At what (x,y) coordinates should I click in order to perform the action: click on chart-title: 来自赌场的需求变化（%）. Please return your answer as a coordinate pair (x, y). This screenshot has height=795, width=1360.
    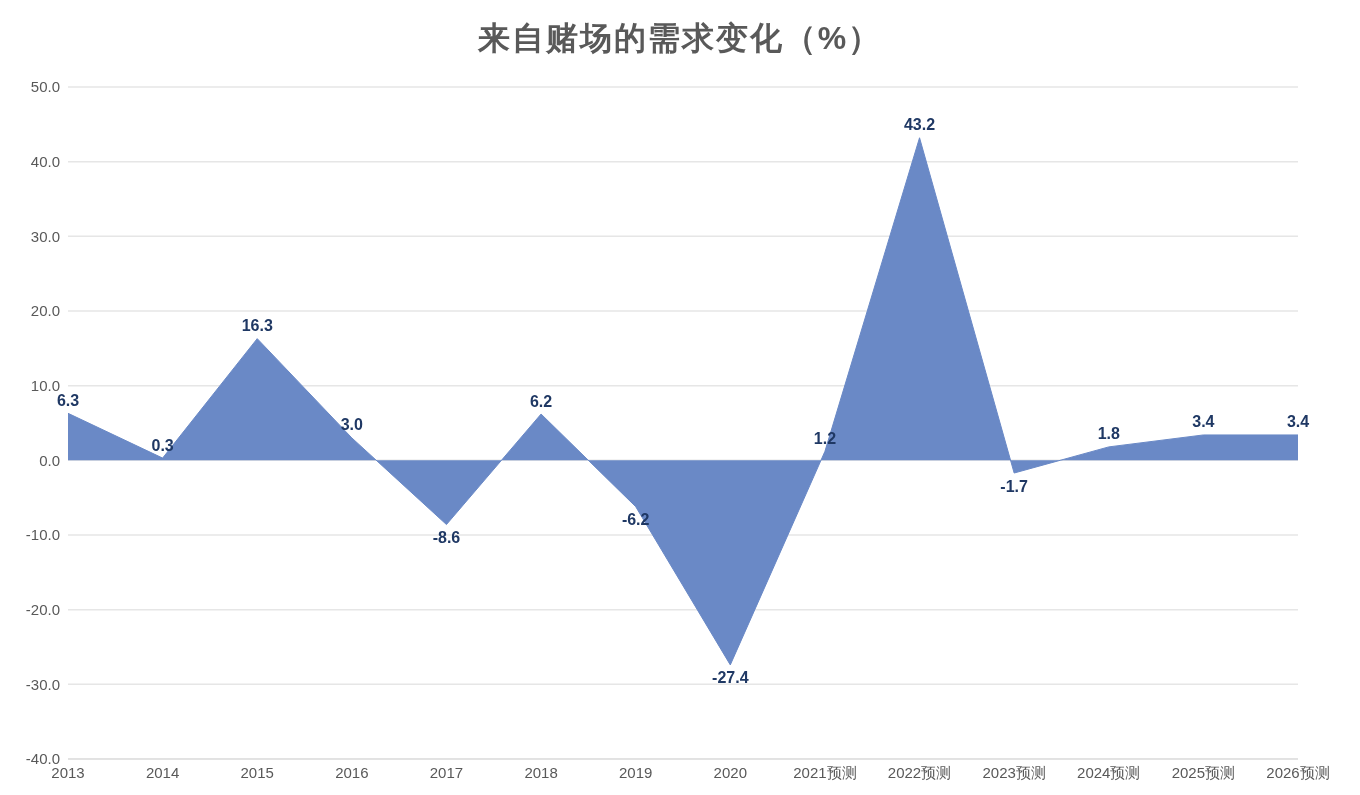
    Looking at the image, I should click on (680, 38).